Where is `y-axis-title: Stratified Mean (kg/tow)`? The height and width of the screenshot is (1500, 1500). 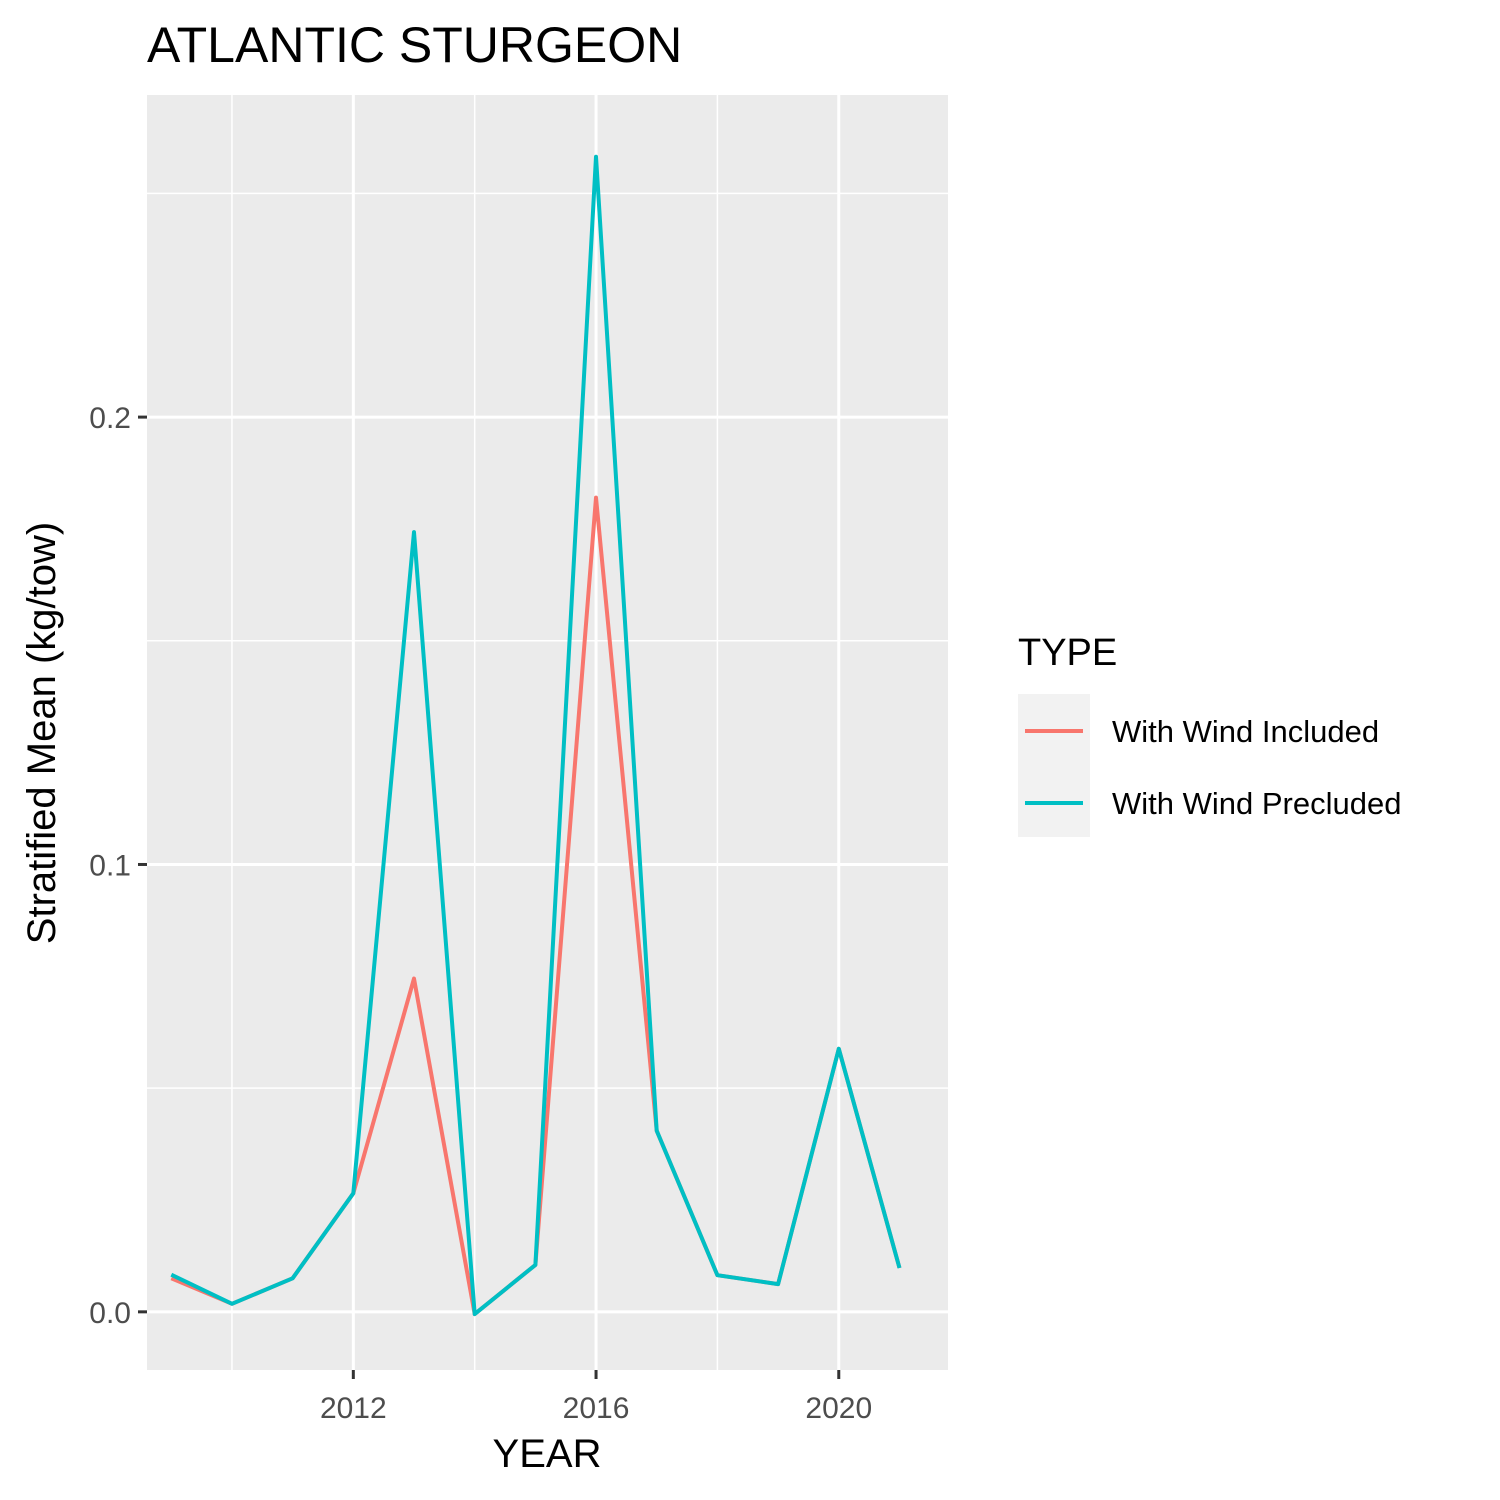
y-axis-title: Stratified Mean (kg/tow) is located at coordinates (42, 733).